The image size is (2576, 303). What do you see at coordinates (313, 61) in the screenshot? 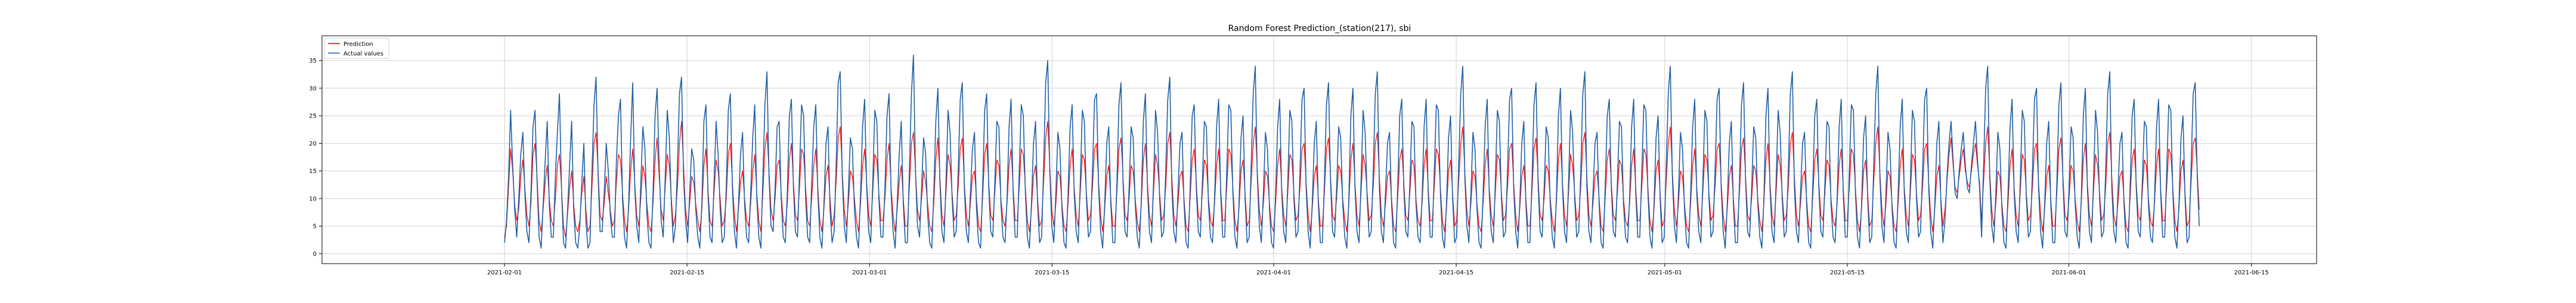
I see `y-tick-label: 35` at bounding box center [313, 61].